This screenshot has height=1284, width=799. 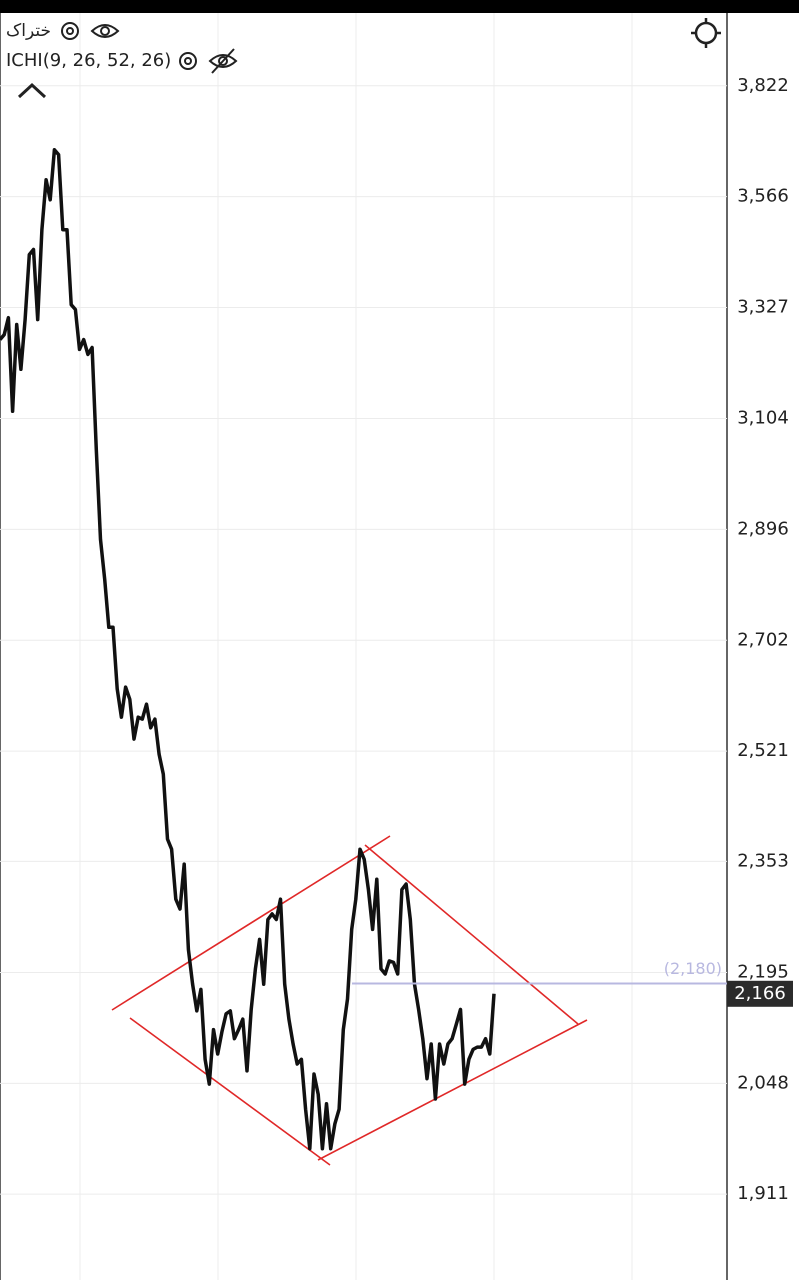 I want to click on chart-title: ختراک, so click(x=28, y=31).